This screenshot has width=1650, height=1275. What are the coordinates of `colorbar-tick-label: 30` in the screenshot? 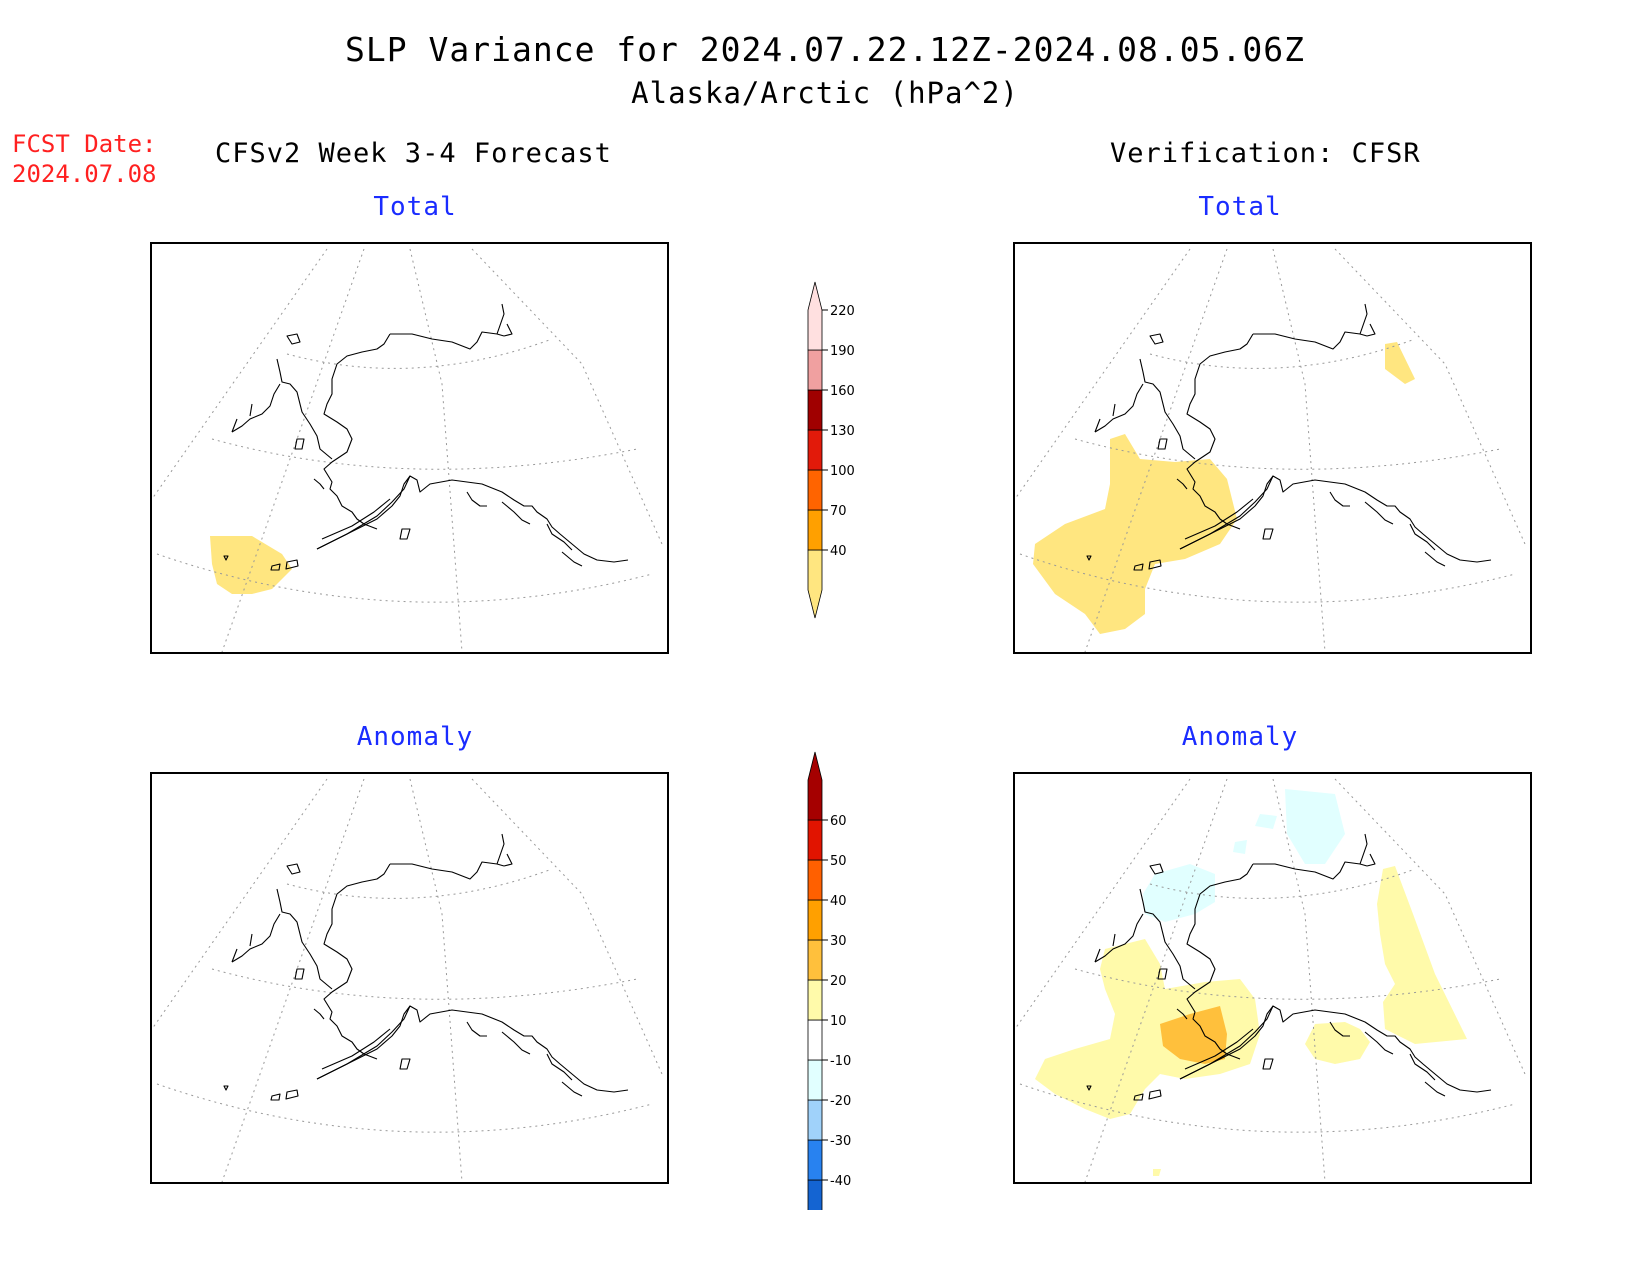 It's located at (838, 941).